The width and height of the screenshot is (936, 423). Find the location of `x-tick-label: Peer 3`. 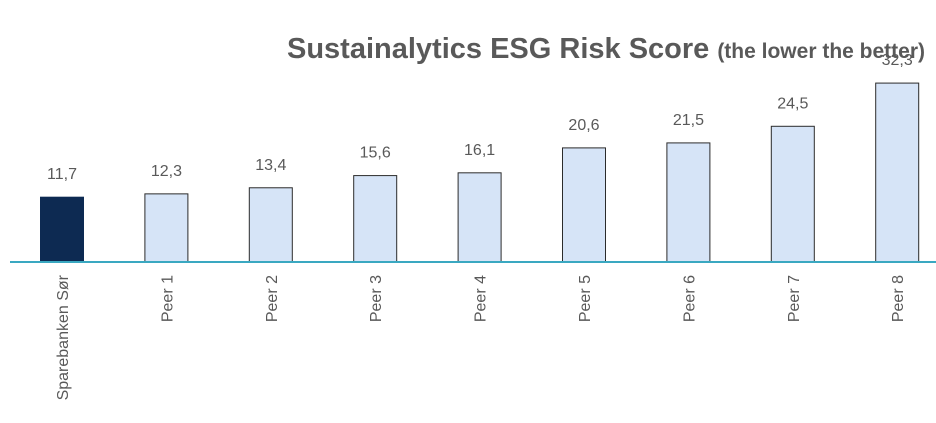

x-tick-label: Peer 3 is located at coordinates (376, 298).